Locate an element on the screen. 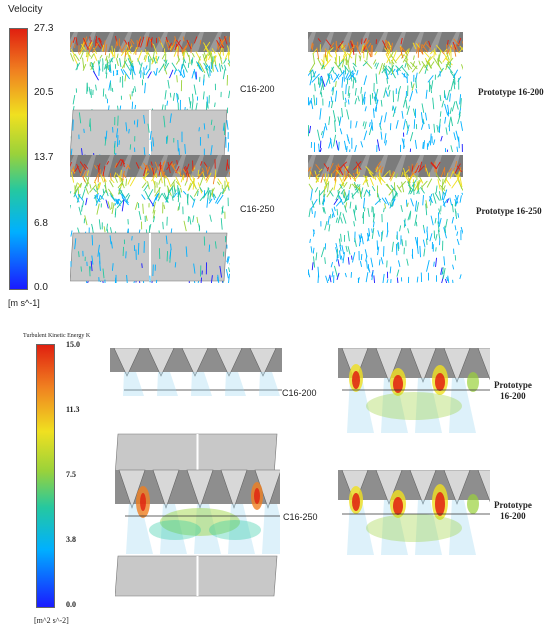  housing-block is located at coordinates (149, 257).